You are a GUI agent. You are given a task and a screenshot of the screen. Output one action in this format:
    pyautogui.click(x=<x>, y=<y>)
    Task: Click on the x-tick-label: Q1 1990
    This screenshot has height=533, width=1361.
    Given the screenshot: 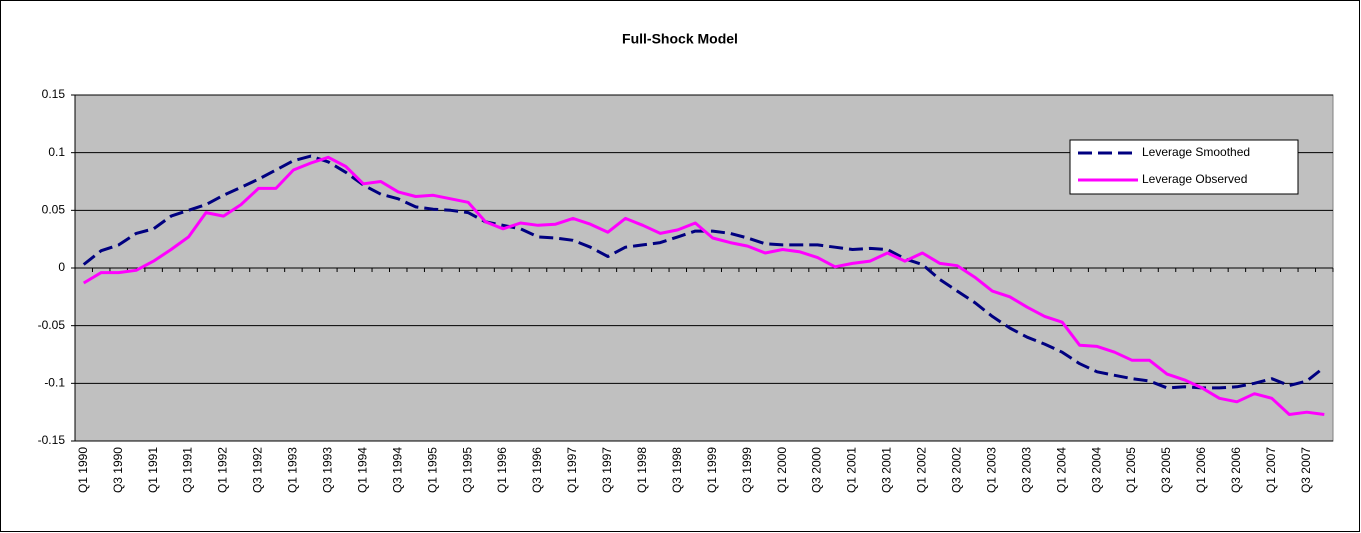 What is the action you would take?
    pyautogui.click(x=83, y=470)
    